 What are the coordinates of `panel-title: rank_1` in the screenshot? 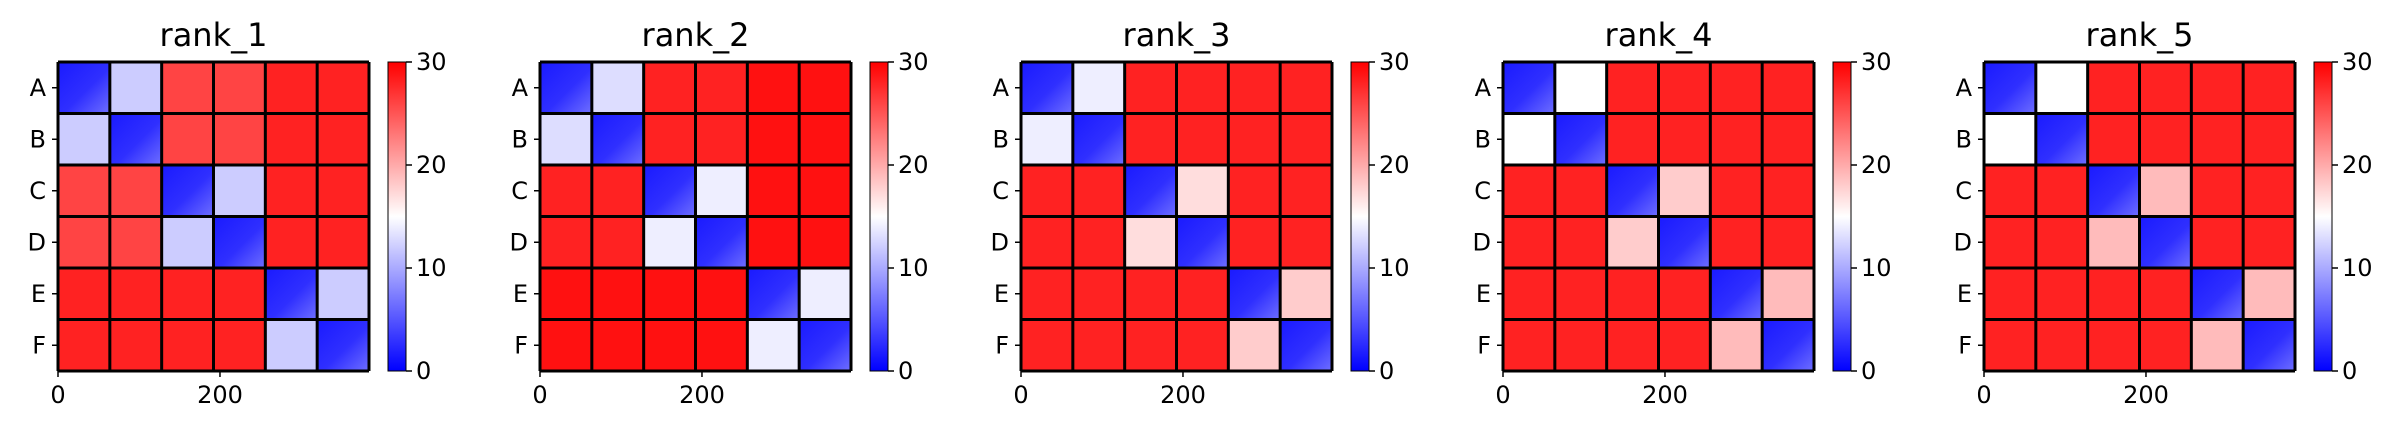 It's located at (214, 35).